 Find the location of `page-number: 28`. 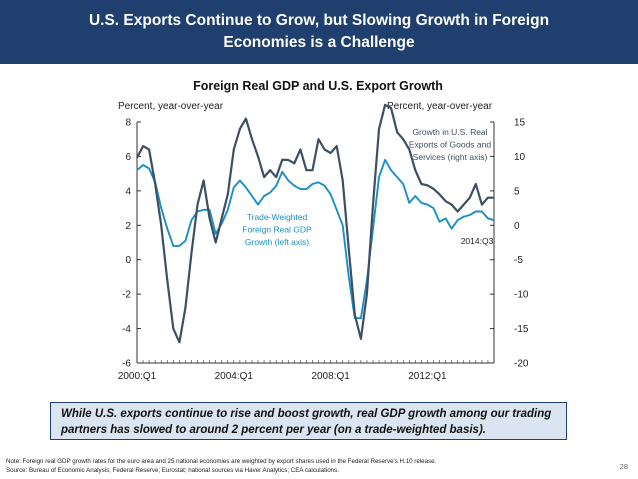

page-number: 28 is located at coordinates (623, 466).